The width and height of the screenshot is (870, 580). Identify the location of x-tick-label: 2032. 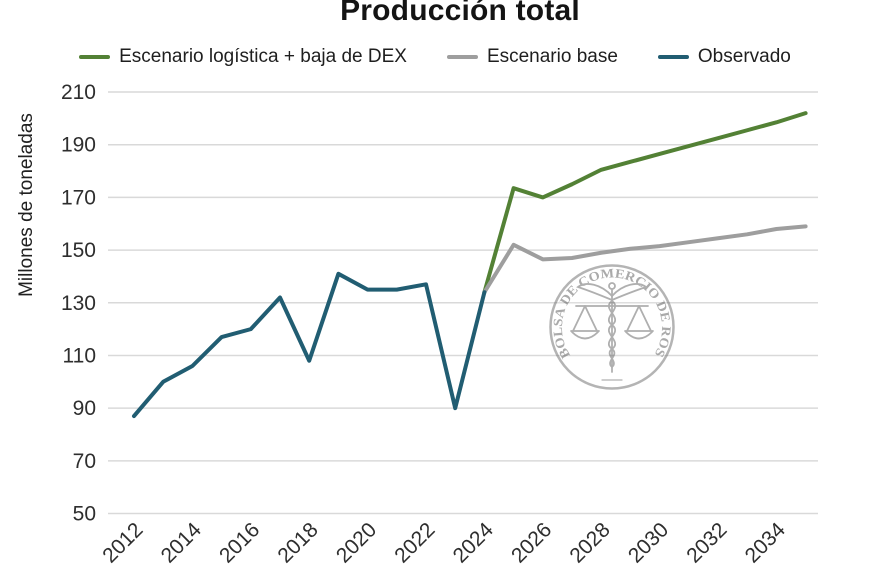
(706, 542).